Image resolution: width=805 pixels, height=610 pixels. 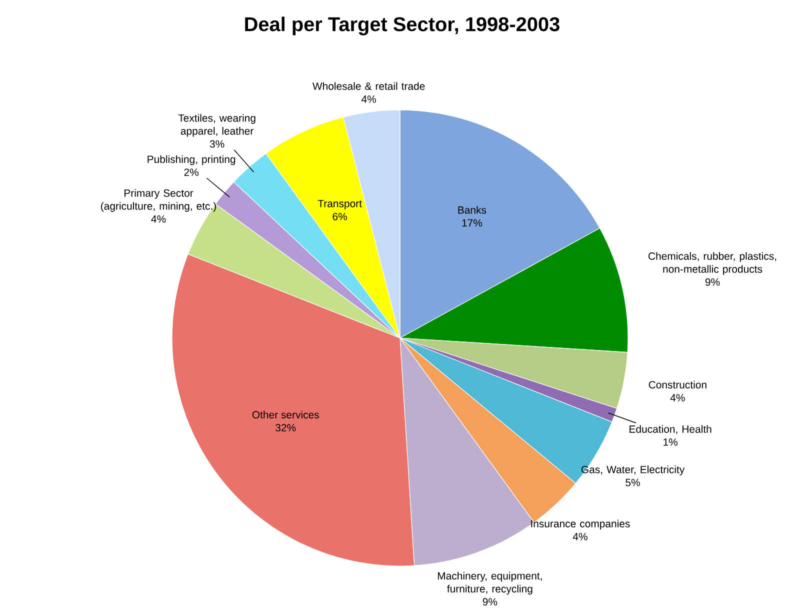 What do you see at coordinates (339, 216) in the screenshot?
I see `data-label: 6%` at bounding box center [339, 216].